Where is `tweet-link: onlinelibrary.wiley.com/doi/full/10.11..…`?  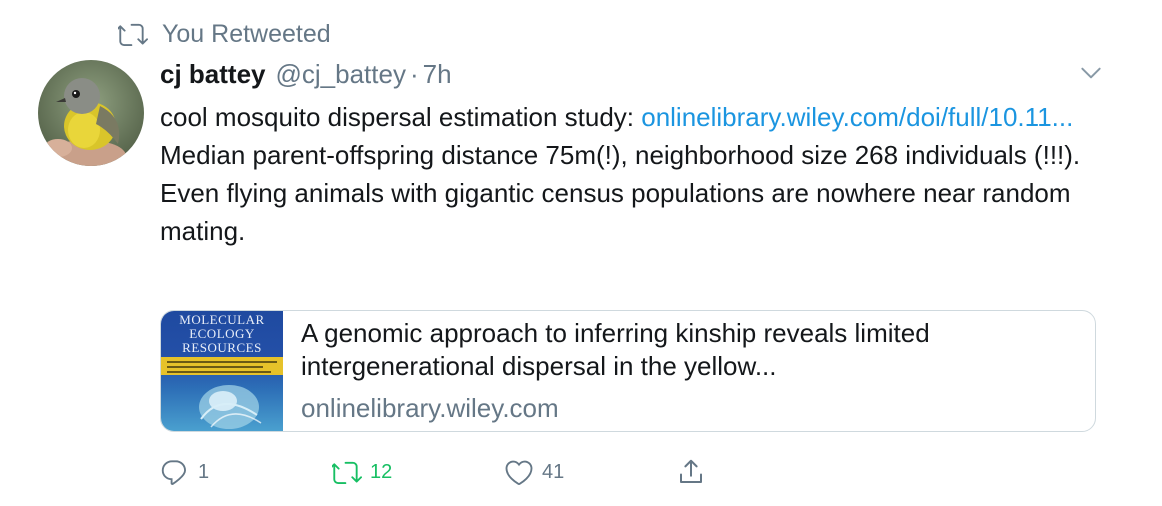
tweet-link: onlinelibrary.wiley.com/doi/full/10.11..… is located at coordinates (857, 117).